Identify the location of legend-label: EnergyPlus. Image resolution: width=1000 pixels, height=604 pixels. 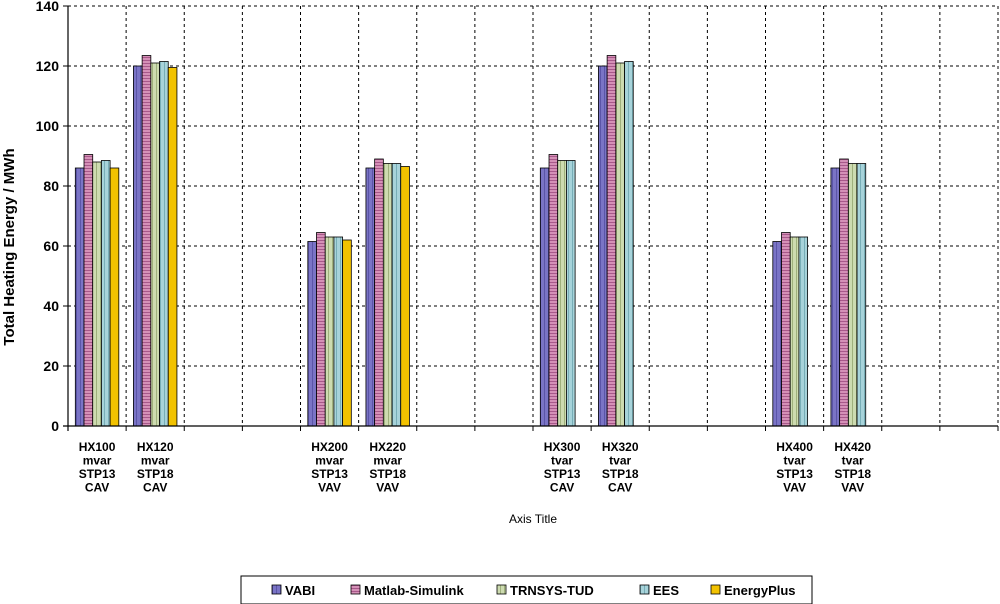
(760, 590).